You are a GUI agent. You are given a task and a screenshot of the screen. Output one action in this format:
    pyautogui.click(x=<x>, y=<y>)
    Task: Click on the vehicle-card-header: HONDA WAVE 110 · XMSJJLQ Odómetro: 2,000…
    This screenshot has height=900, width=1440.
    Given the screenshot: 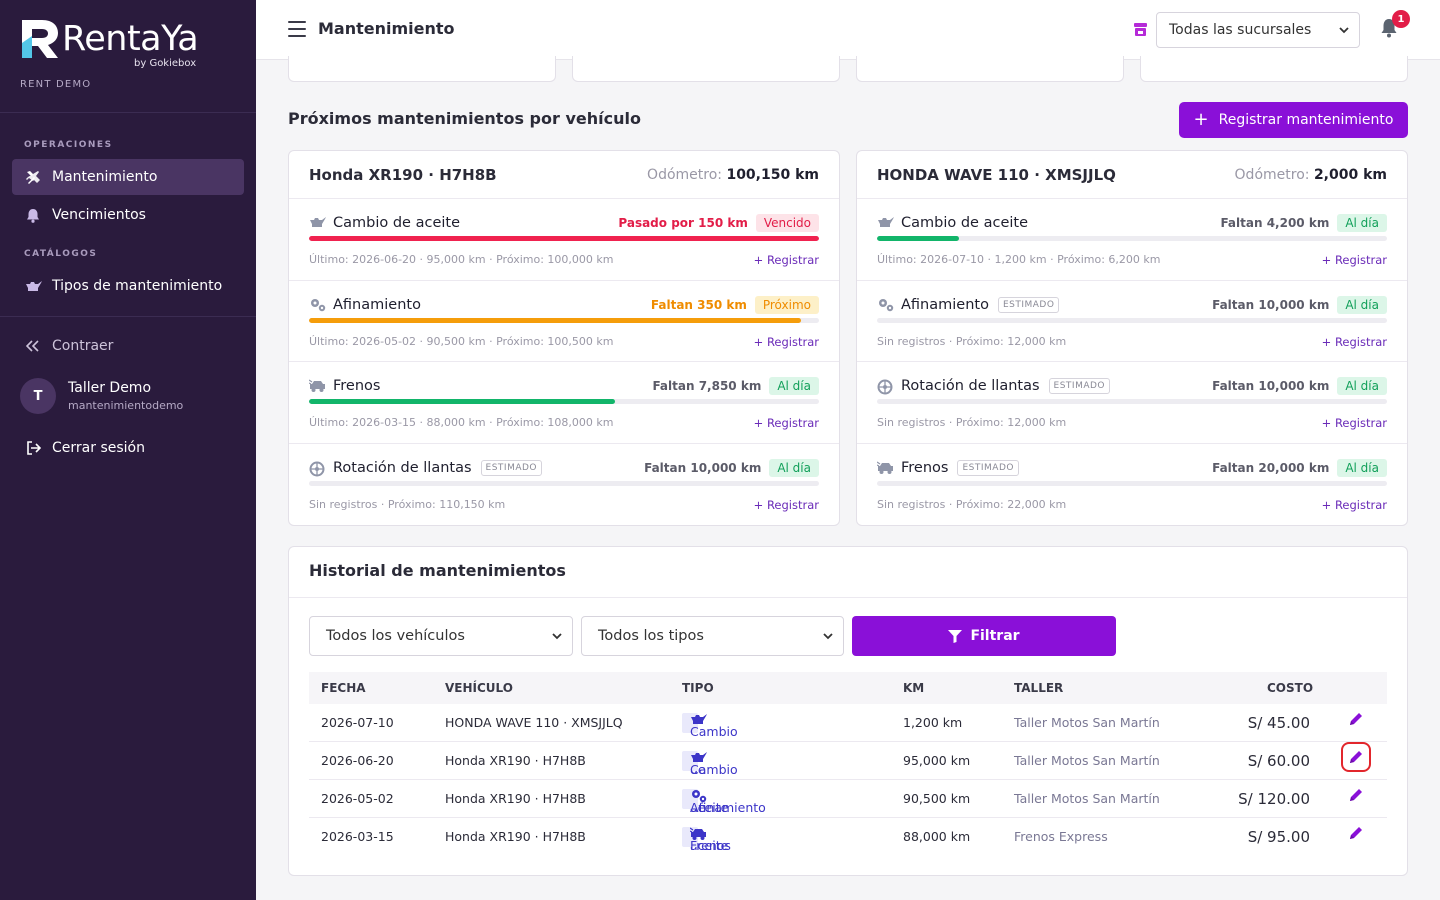 What is the action you would take?
    pyautogui.click(x=1132, y=175)
    